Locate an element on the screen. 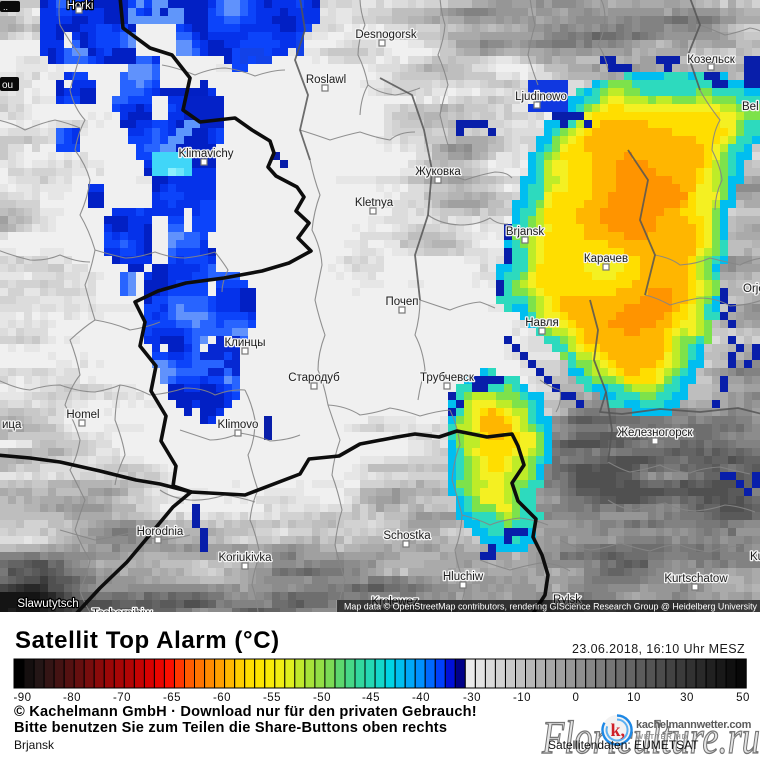  svg-text: Tschernihiw is located at coordinates (122, 610).